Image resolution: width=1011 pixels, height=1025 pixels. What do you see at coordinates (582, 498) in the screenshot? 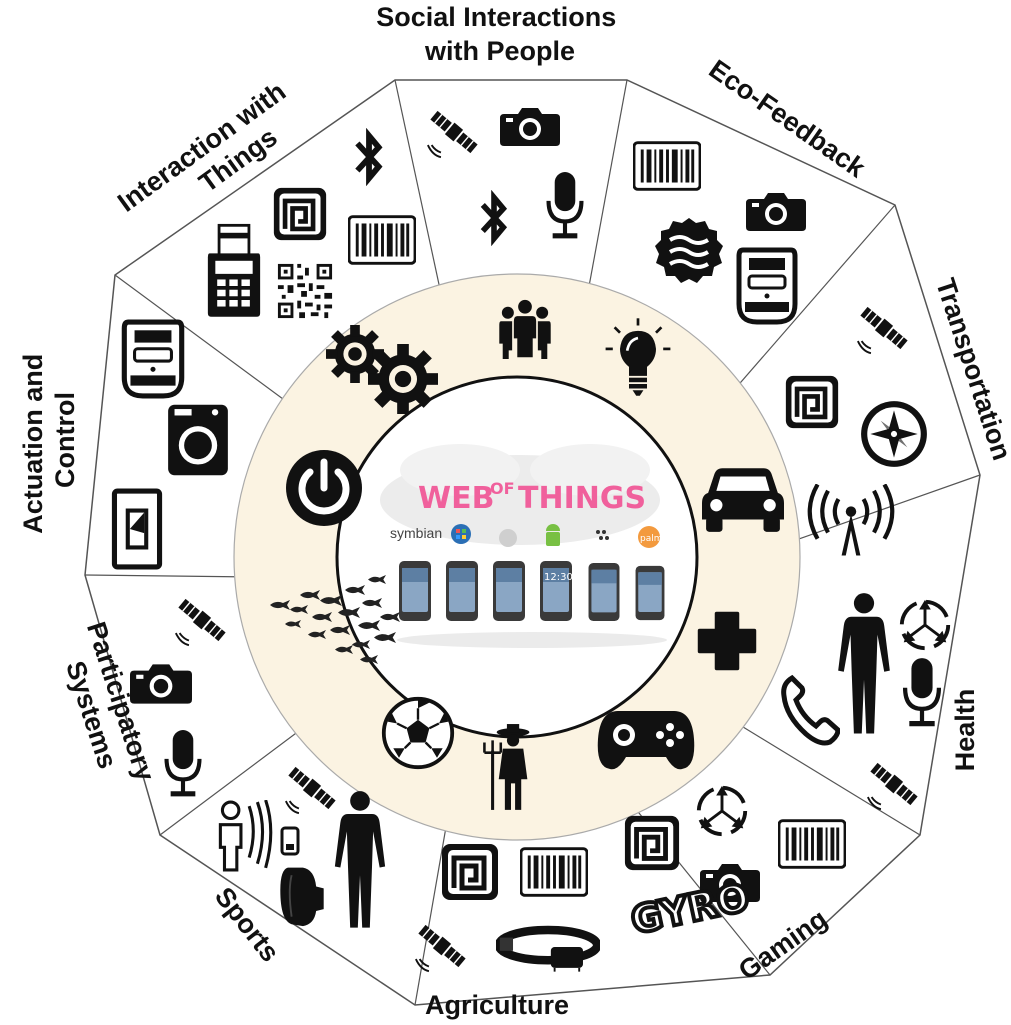
I see `center-title-things: THINGS` at bounding box center [582, 498].